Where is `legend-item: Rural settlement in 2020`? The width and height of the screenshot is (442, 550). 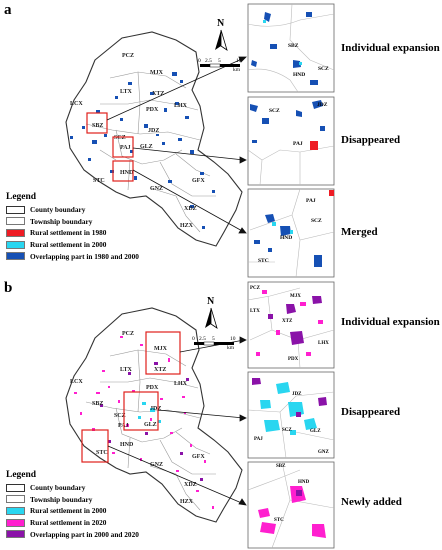
legend-item: Rural settlement in 2020 is located at coordinates (72, 523).